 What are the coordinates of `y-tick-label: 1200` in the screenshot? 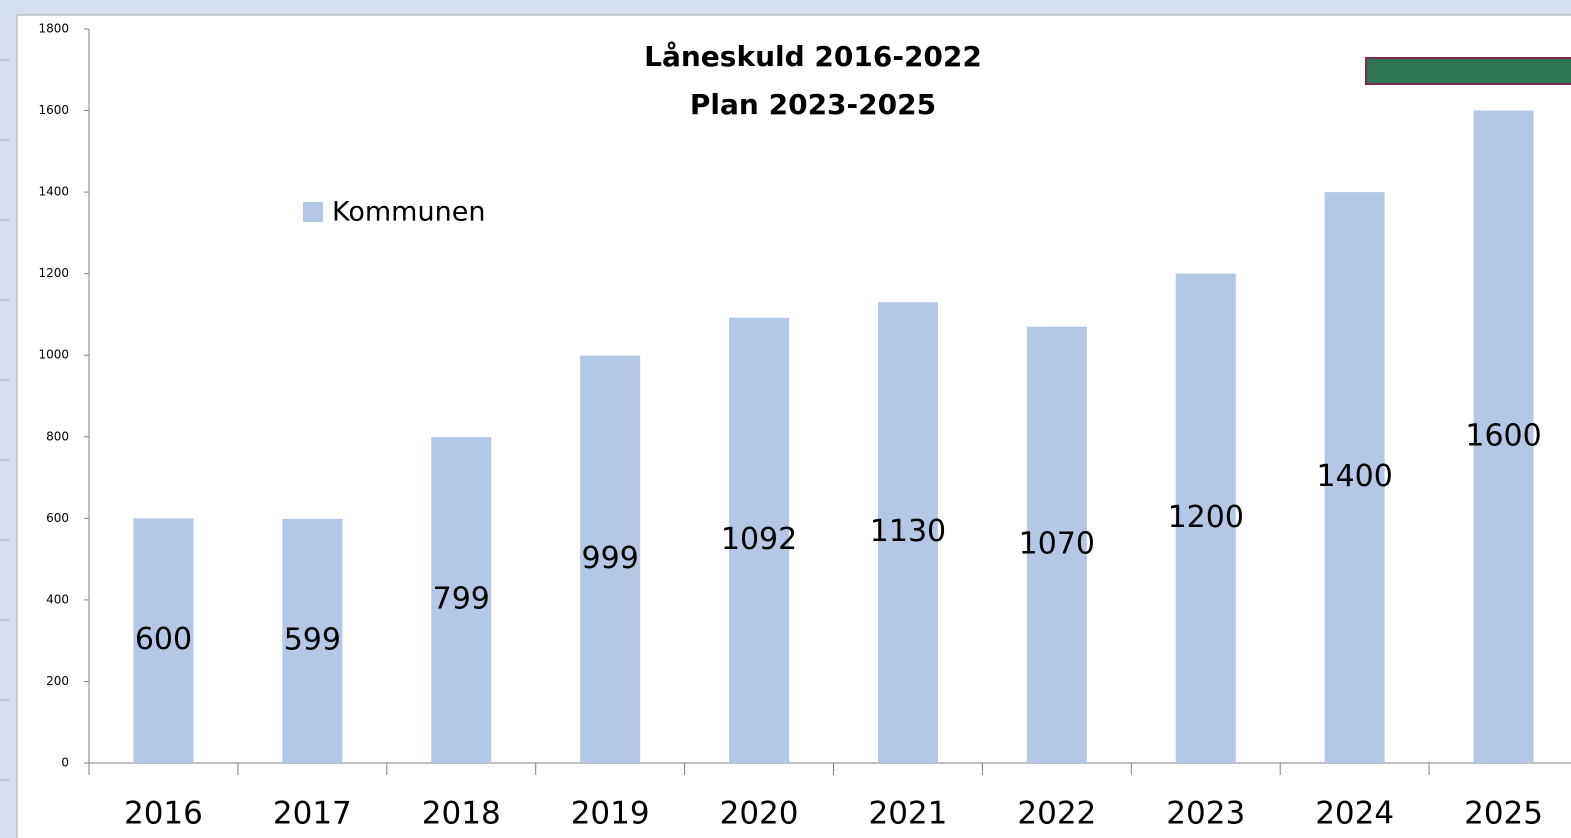 It's located at (53, 273).